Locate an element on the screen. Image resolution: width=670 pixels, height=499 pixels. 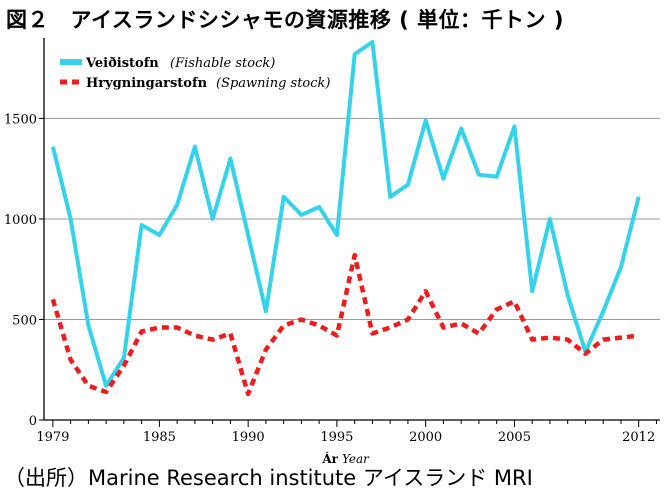
x-axis-label: Ár Year is located at coordinates (345, 458).